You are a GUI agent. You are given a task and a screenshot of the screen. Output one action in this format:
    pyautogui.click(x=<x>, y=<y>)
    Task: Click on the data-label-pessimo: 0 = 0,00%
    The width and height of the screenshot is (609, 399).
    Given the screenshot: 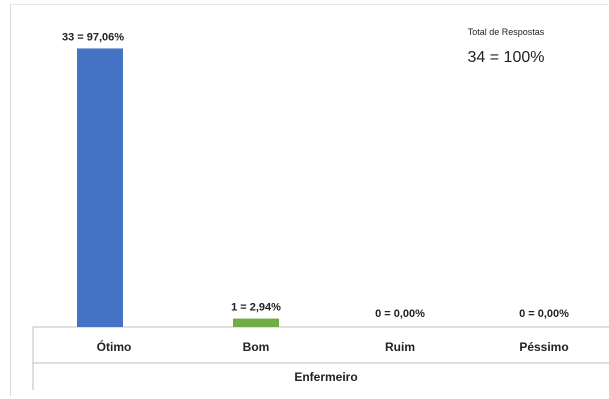 What is the action you would take?
    pyautogui.click(x=544, y=314)
    